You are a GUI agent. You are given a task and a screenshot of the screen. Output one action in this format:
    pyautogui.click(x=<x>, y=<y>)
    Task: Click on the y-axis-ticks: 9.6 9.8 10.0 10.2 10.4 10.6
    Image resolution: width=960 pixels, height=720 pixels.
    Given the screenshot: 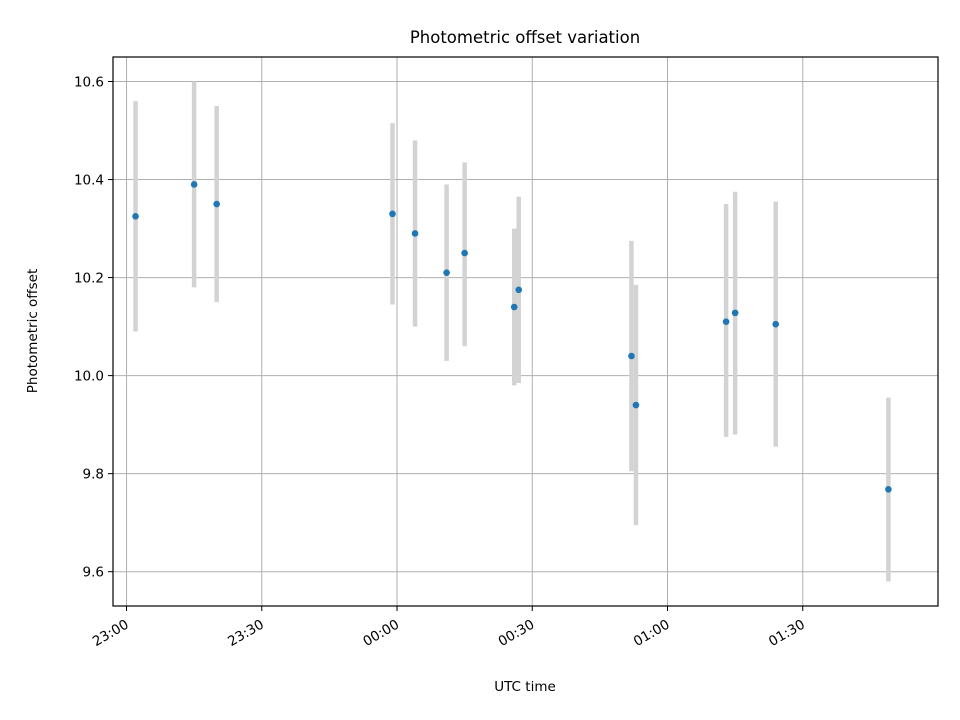 What is the action you would take?
    pyautogui.click(x=93, y=328)
    